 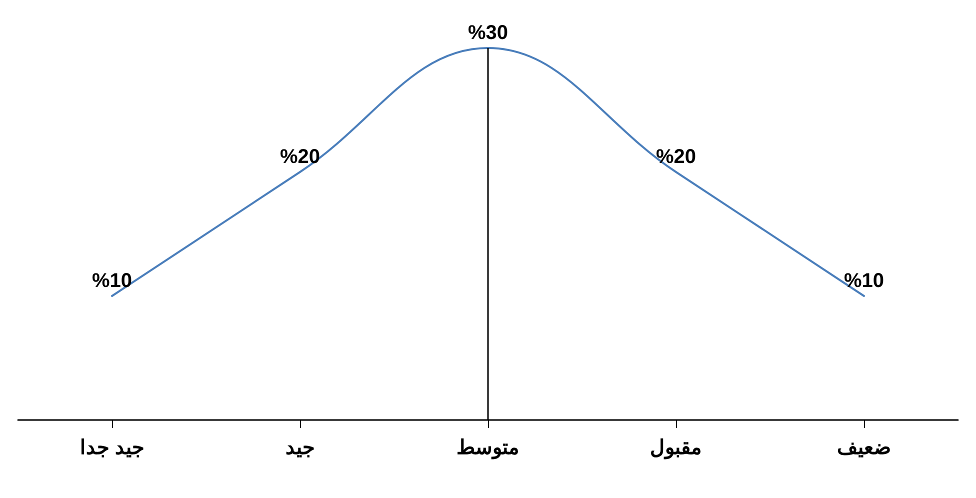 What do you see at coordinates (488, 448) in the screenshot?
I see `x-tick-label: متوسط` at bounding box center [488, 448].